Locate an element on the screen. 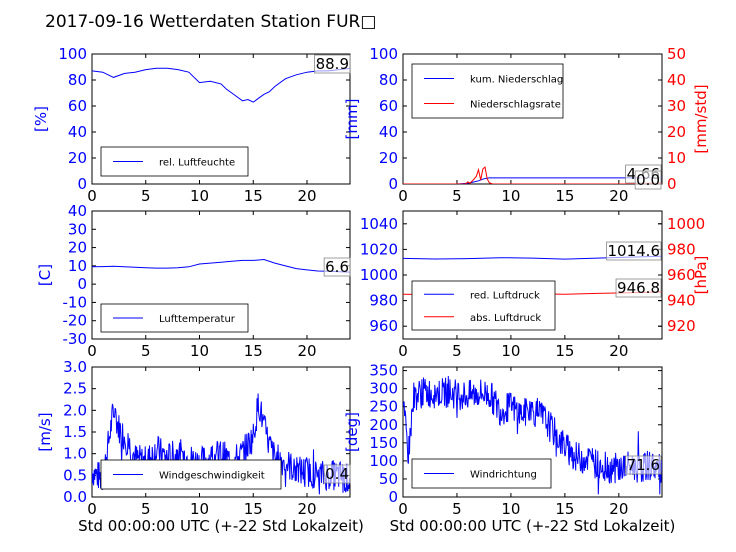 The width and height of the screenshot is (736, 552). last-value-label: 71.6 is located at coordinates (643, 465).